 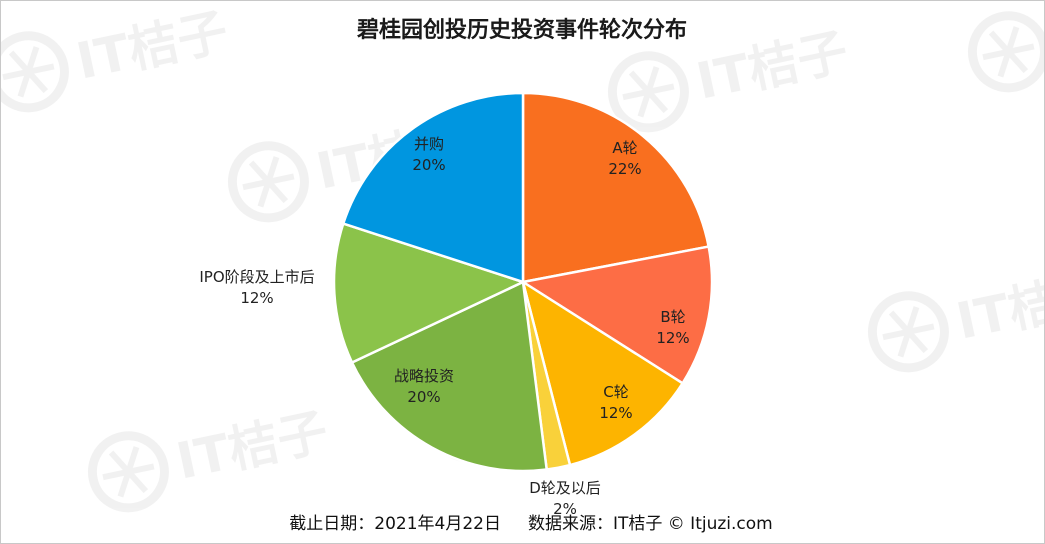 What do you see at coordinates (624, 148) in the screenshot?
I see `slice-category-label: A轮` at bounding box center [624, 148].